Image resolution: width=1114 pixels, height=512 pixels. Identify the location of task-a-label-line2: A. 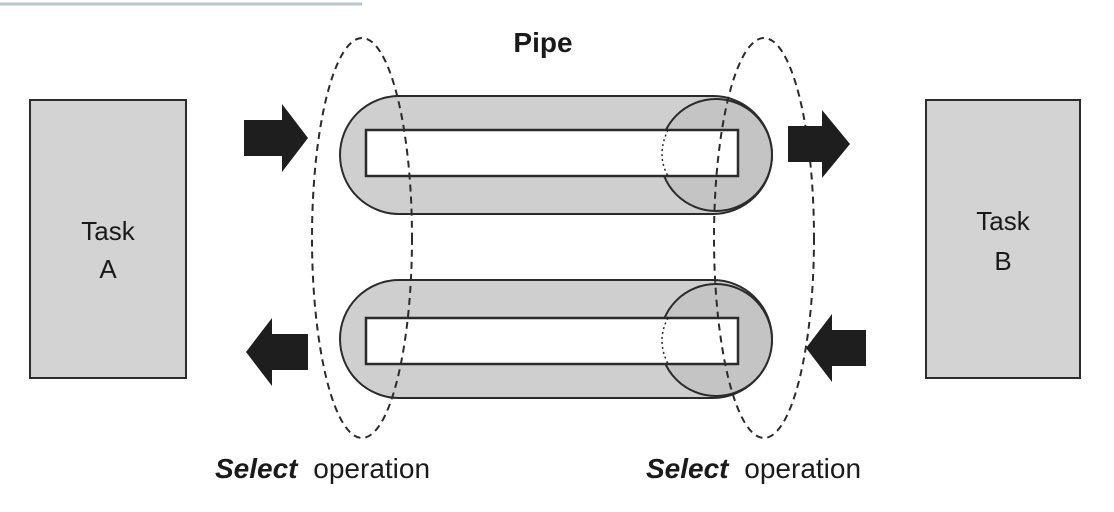
(108, 269).